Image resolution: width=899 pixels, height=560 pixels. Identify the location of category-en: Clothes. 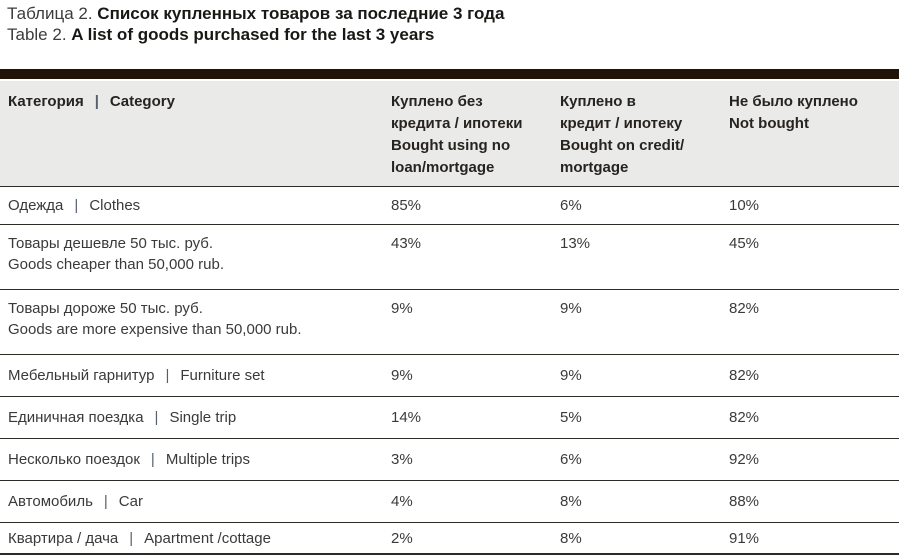
(115, 205).